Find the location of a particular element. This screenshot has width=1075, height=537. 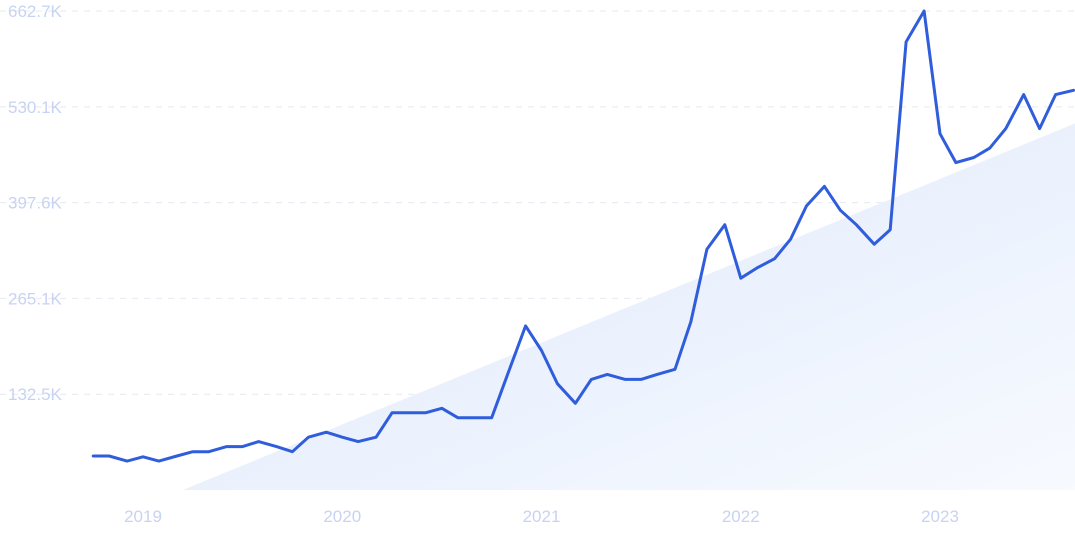

y-tick-label: 265.1K is located at coordinates (35, 298).